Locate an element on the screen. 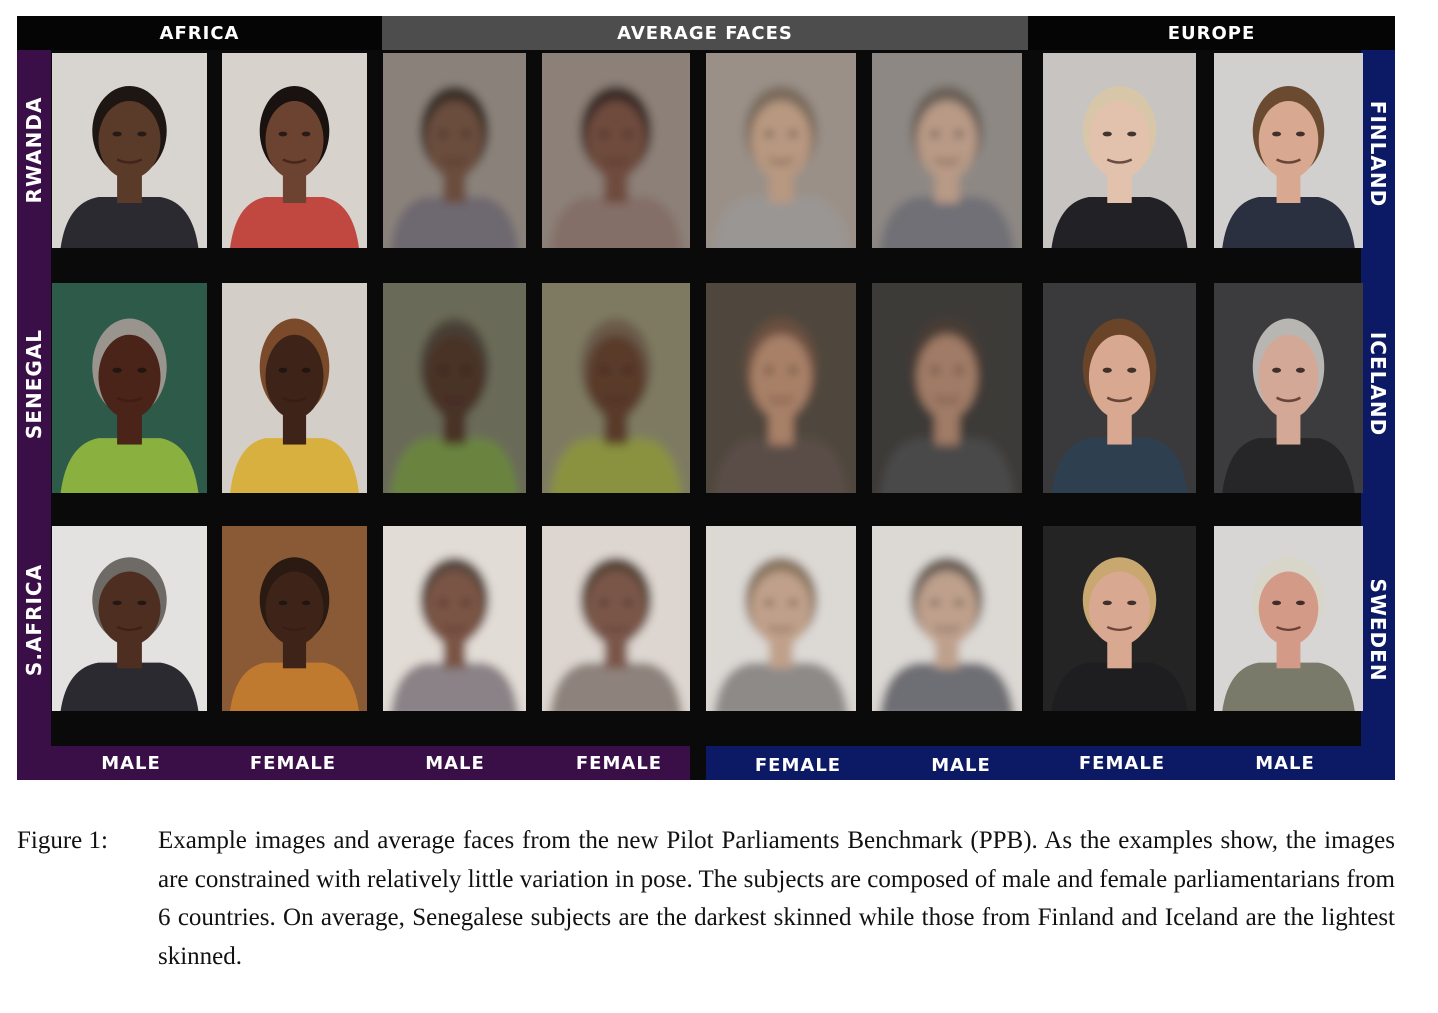 The image size is (1438, 1013). right-country-bar is located at coordinates (1378, 399).